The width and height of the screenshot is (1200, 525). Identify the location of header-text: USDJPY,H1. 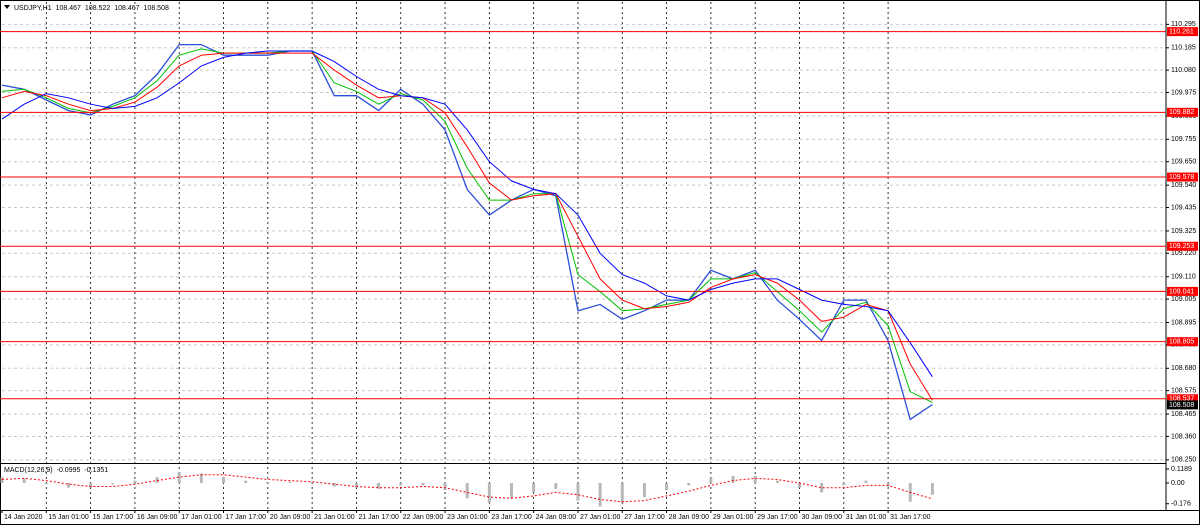
(33, 8).